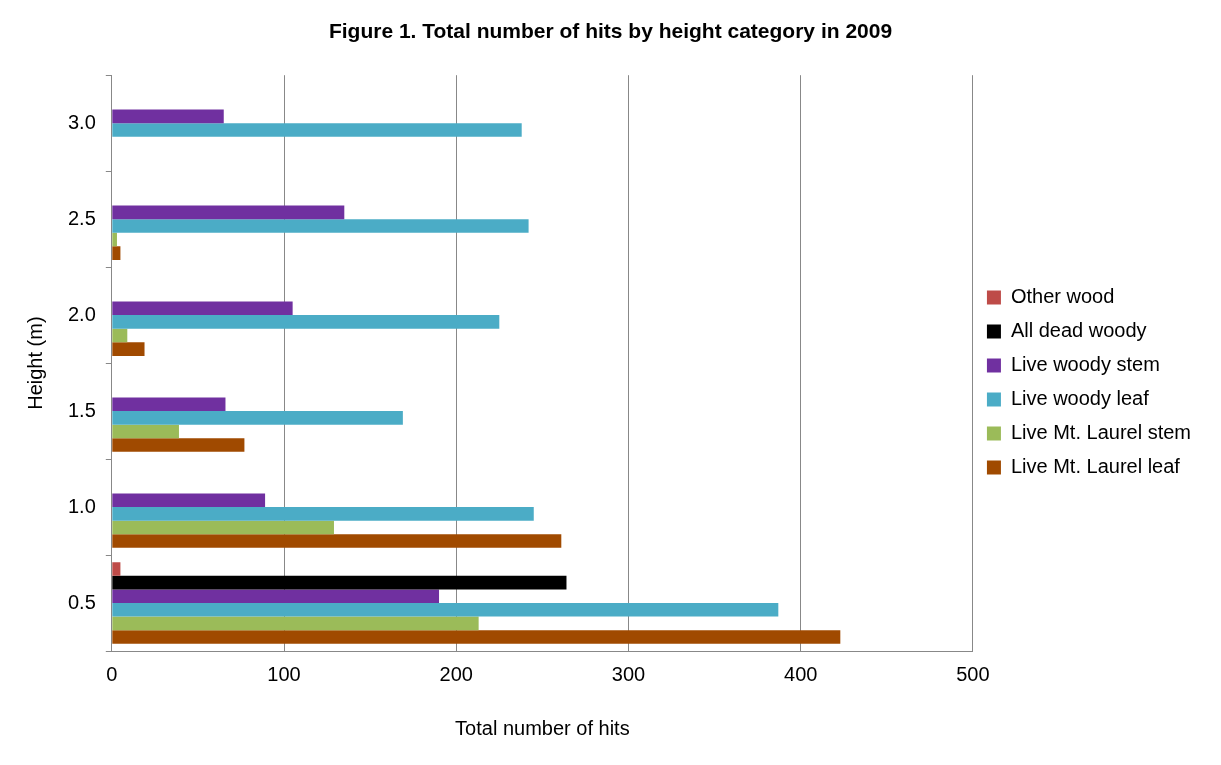 The image size is (1221, 765). I want to click on x-tick-label: 400, so click(801, 673).